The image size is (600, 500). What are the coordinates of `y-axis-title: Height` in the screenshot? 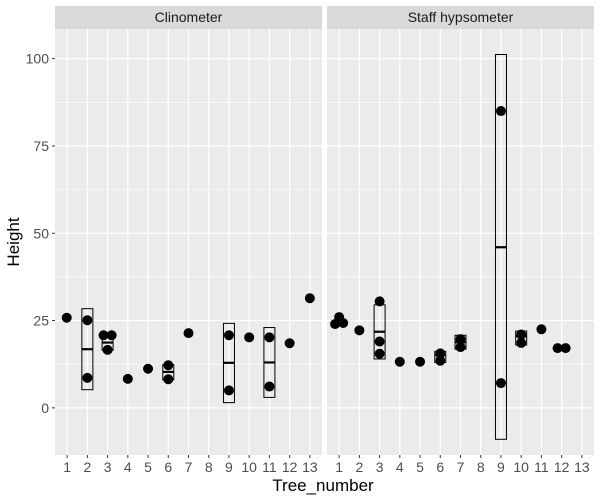 It's located at (13, 241).